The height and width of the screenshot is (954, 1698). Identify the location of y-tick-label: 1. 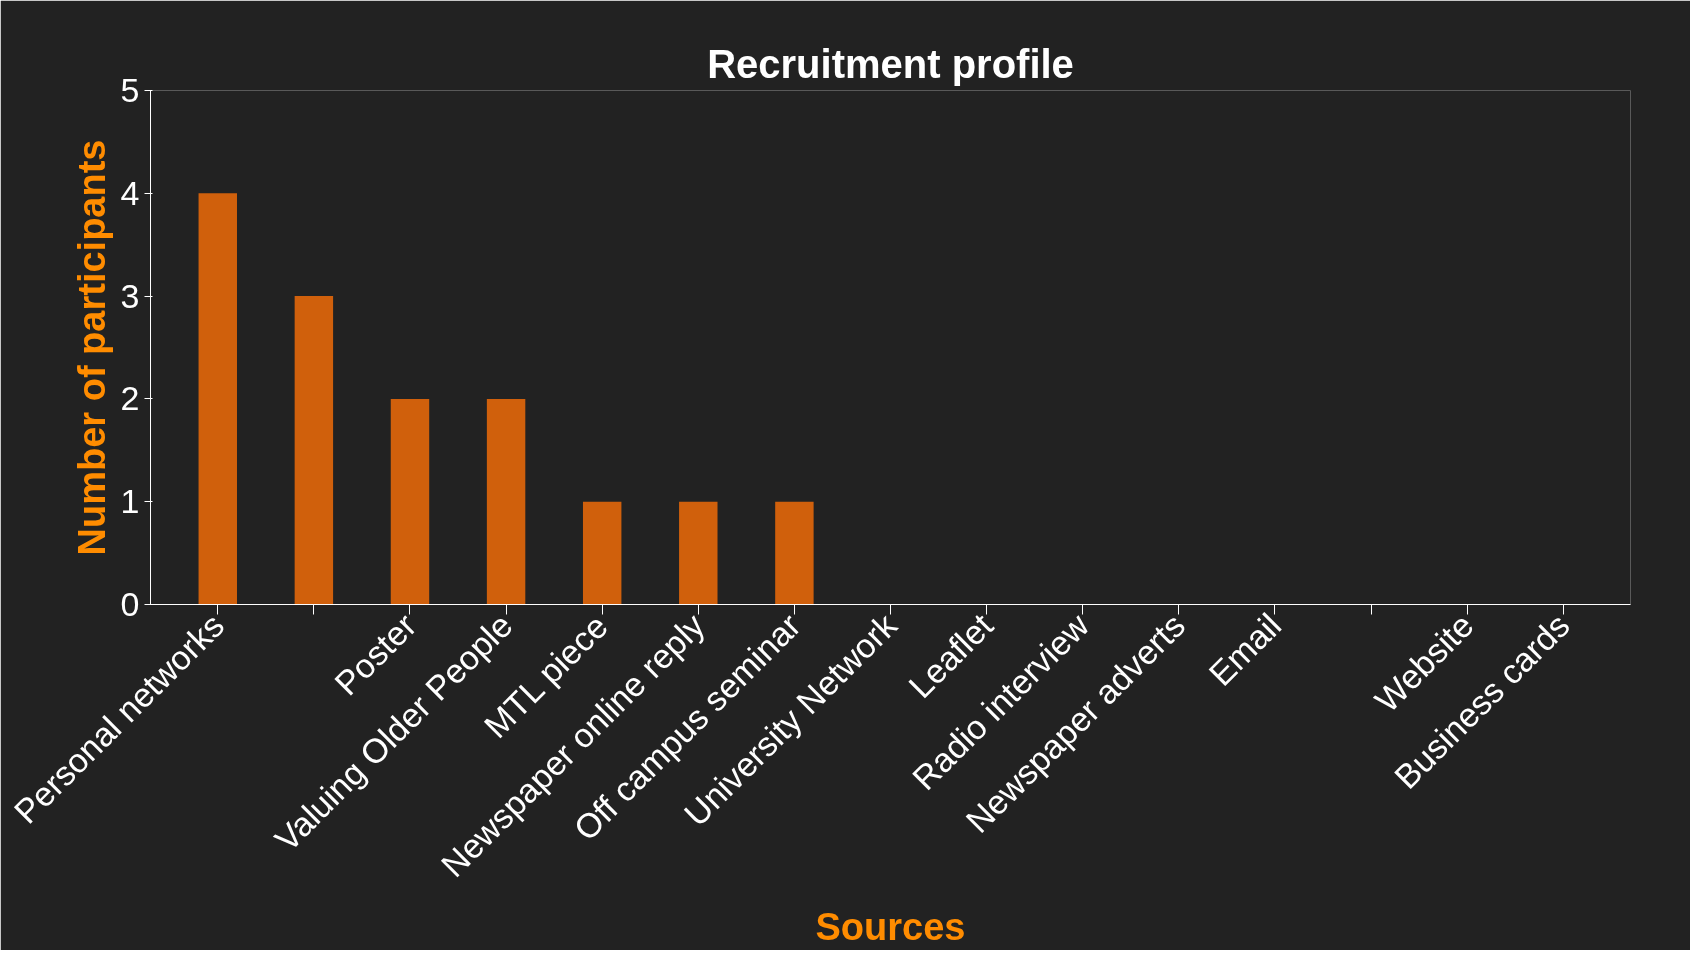
(130, 501).